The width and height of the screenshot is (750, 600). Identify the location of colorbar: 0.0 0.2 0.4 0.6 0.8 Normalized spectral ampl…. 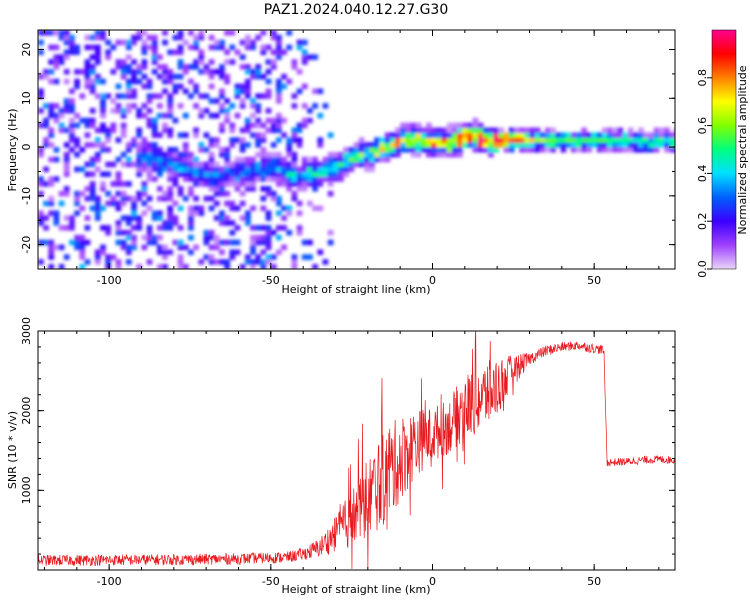
(722, 153).